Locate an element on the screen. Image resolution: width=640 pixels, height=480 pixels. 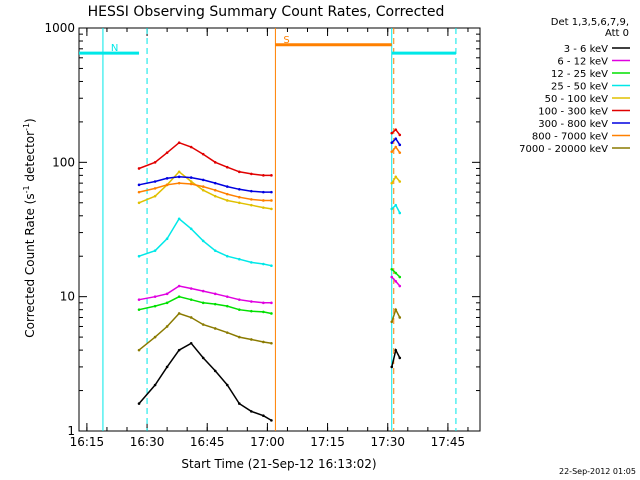
flag-label: S is located at coordinates (286, 40).